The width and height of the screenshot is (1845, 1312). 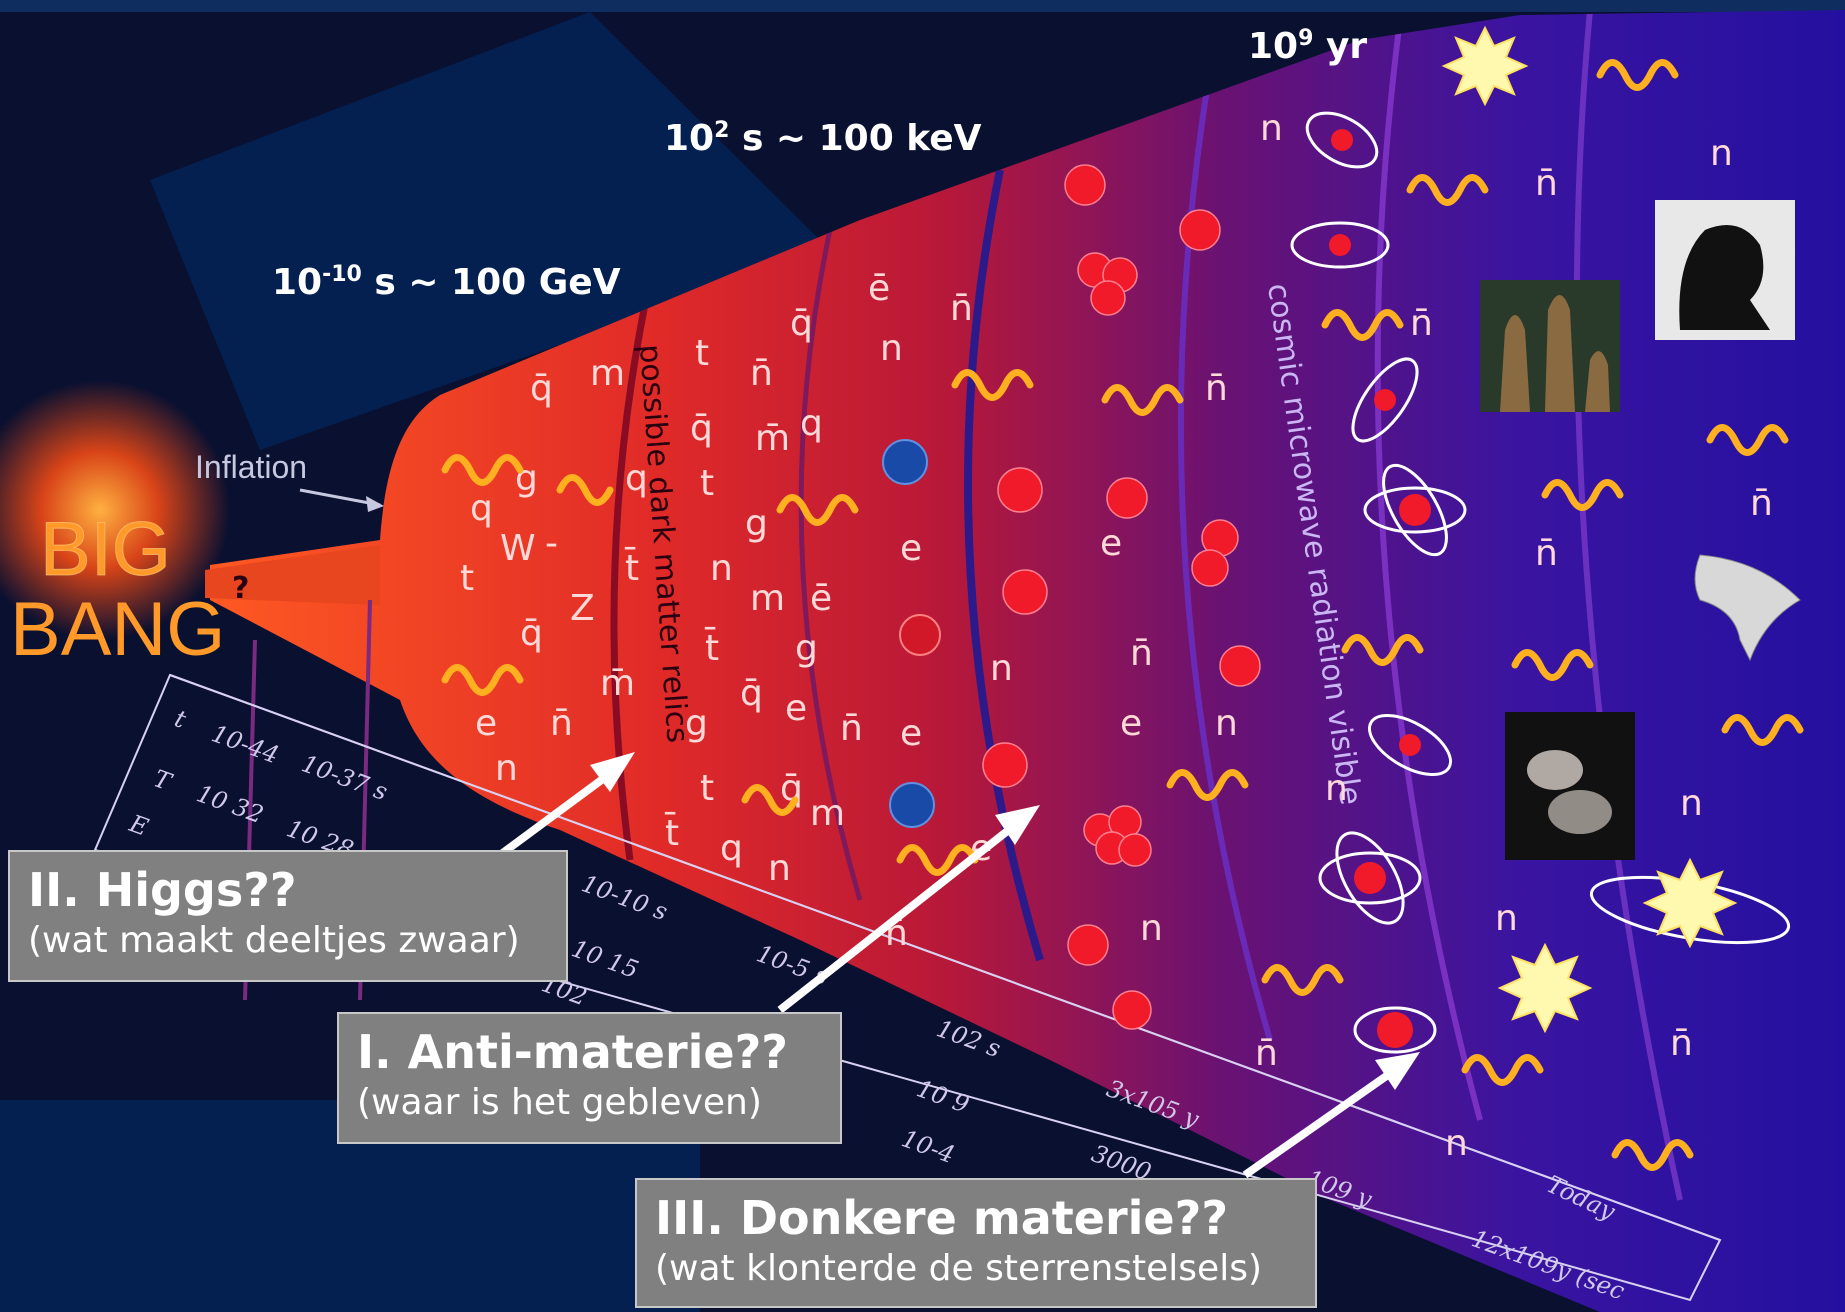 I want to click on question-mark: ?, so click(x=240, y=588).